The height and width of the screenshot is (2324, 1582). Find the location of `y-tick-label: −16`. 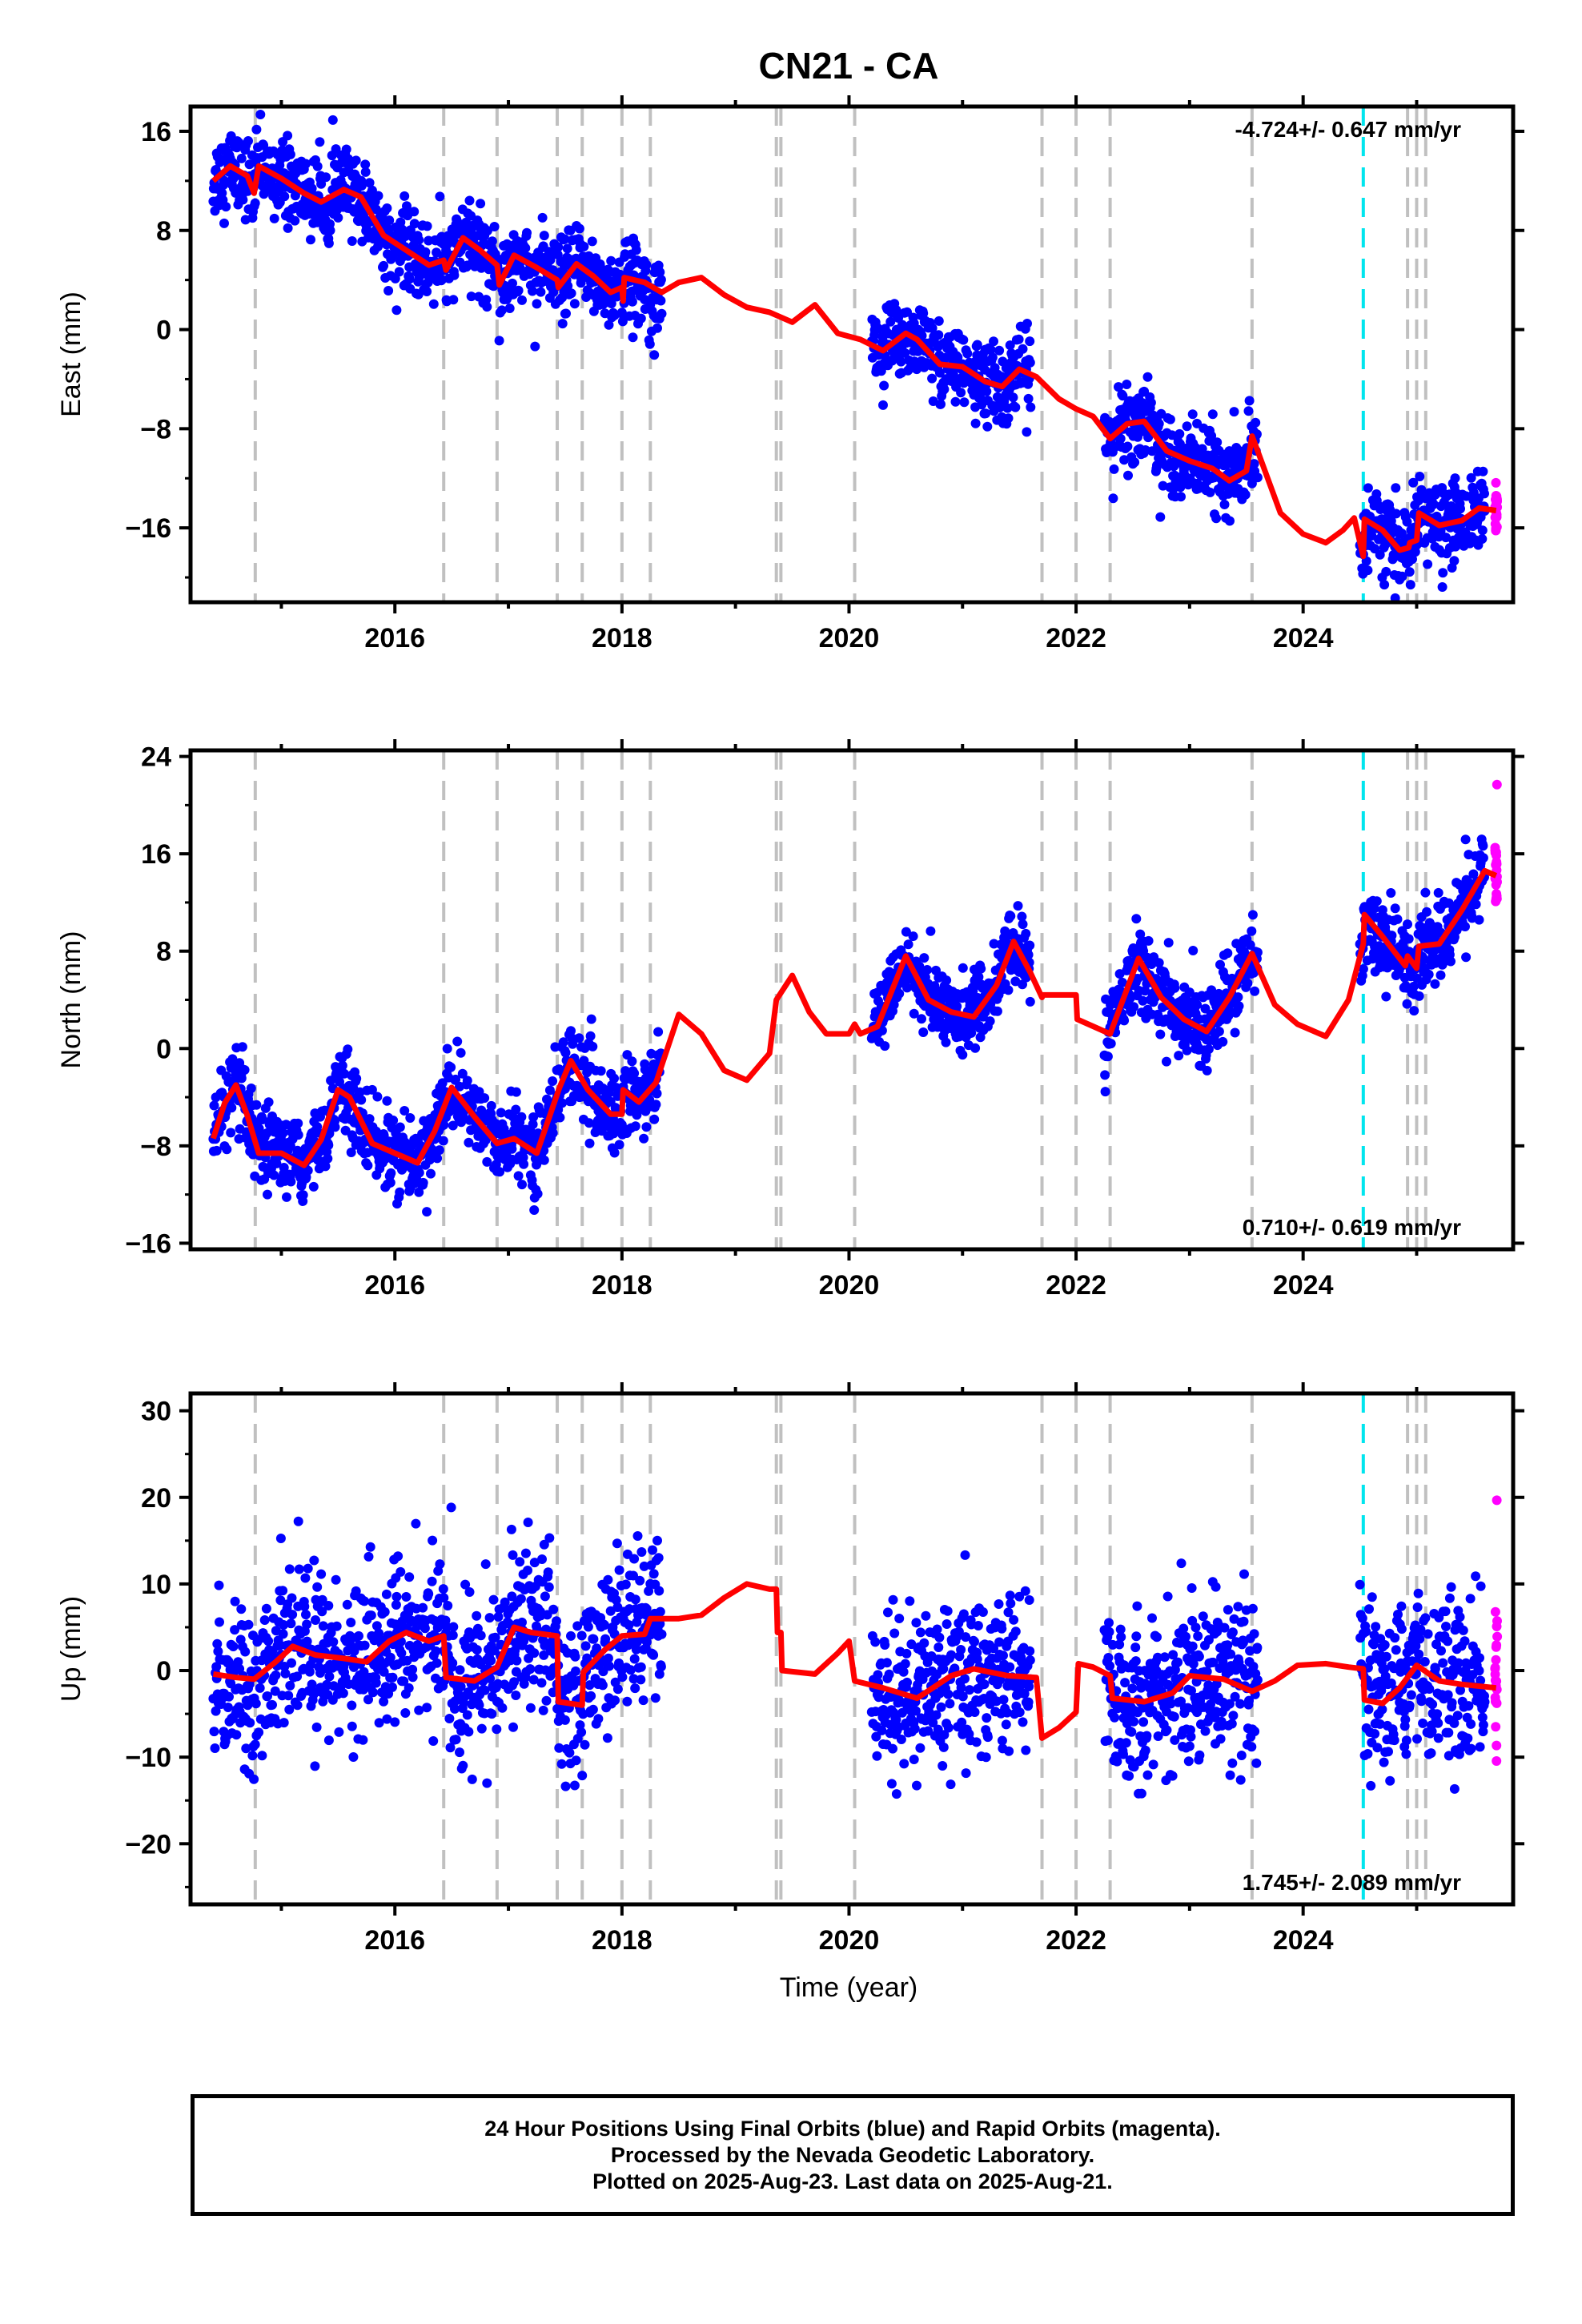

y-tick-label: −16 is located at coordinates (148, 1243).